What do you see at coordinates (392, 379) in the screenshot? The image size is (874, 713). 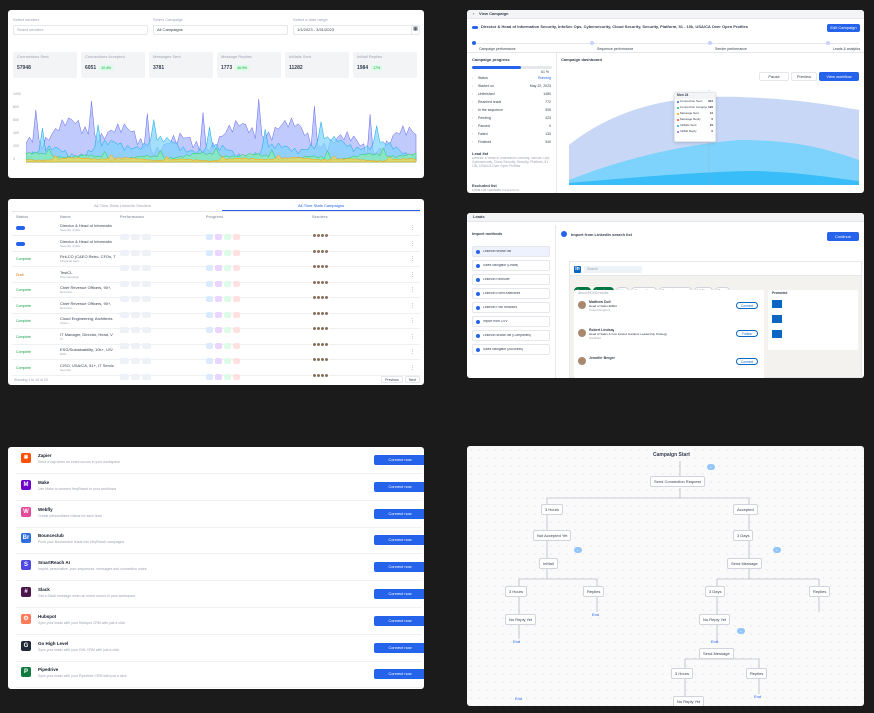 I see `prev-page-button: Previous` at bounding box center [392, 379].